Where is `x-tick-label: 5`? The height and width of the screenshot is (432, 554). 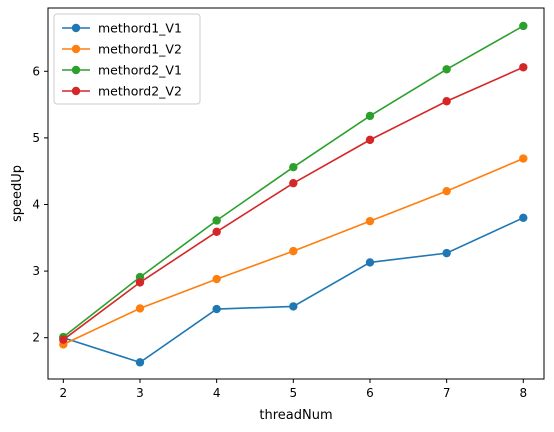 x-tick-label: 5 is located at coordinates (293, 393).